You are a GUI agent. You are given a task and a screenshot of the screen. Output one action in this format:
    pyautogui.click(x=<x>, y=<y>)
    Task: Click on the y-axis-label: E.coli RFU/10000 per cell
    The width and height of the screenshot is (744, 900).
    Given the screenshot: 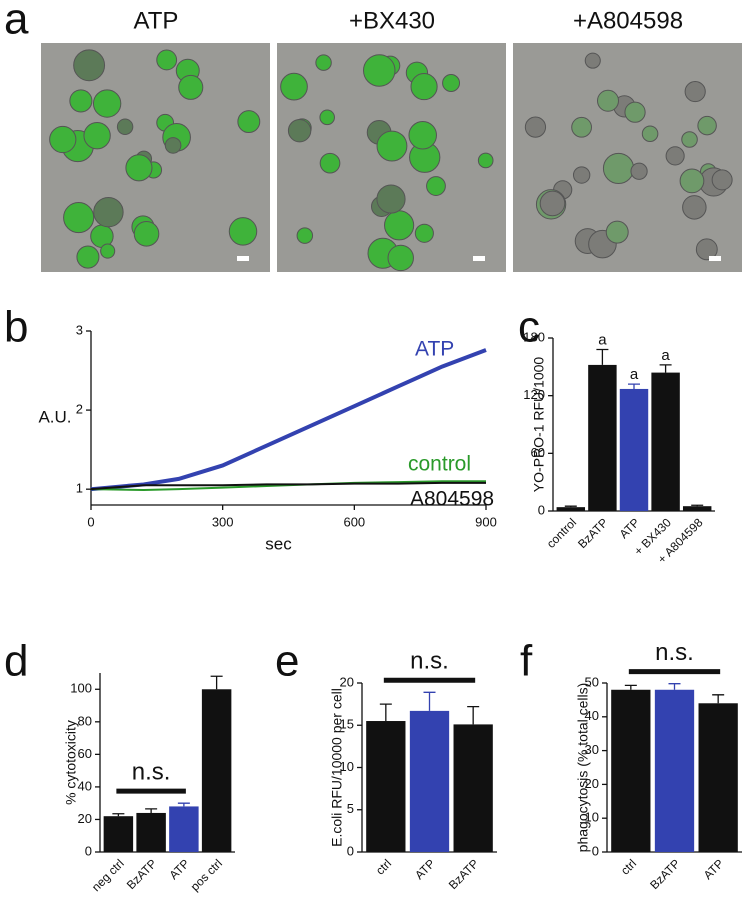 What is the action you would take?
    pyautogui.click(x=337, y=767)
    